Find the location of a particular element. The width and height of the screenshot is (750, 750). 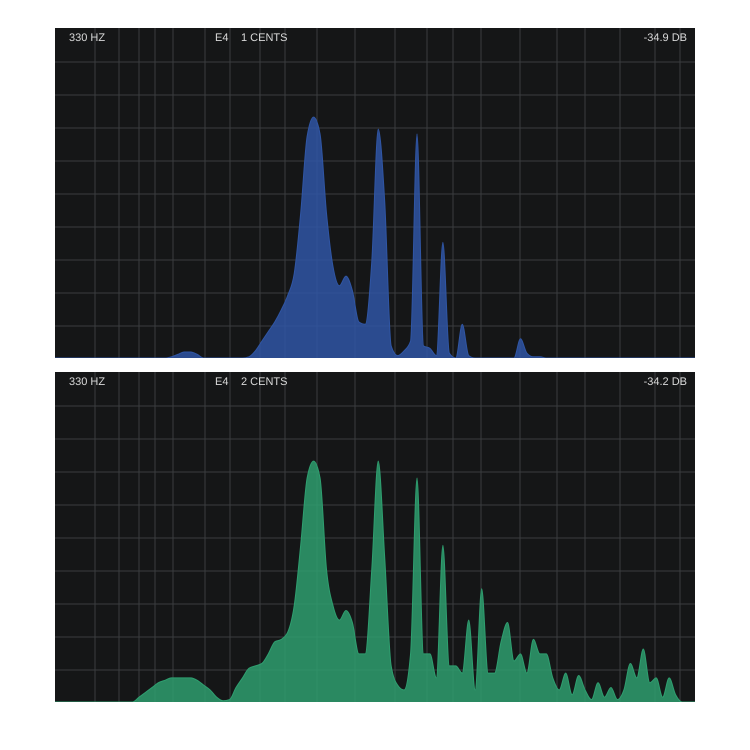

text: 1 CENTS is located at coordinates (264, 38).